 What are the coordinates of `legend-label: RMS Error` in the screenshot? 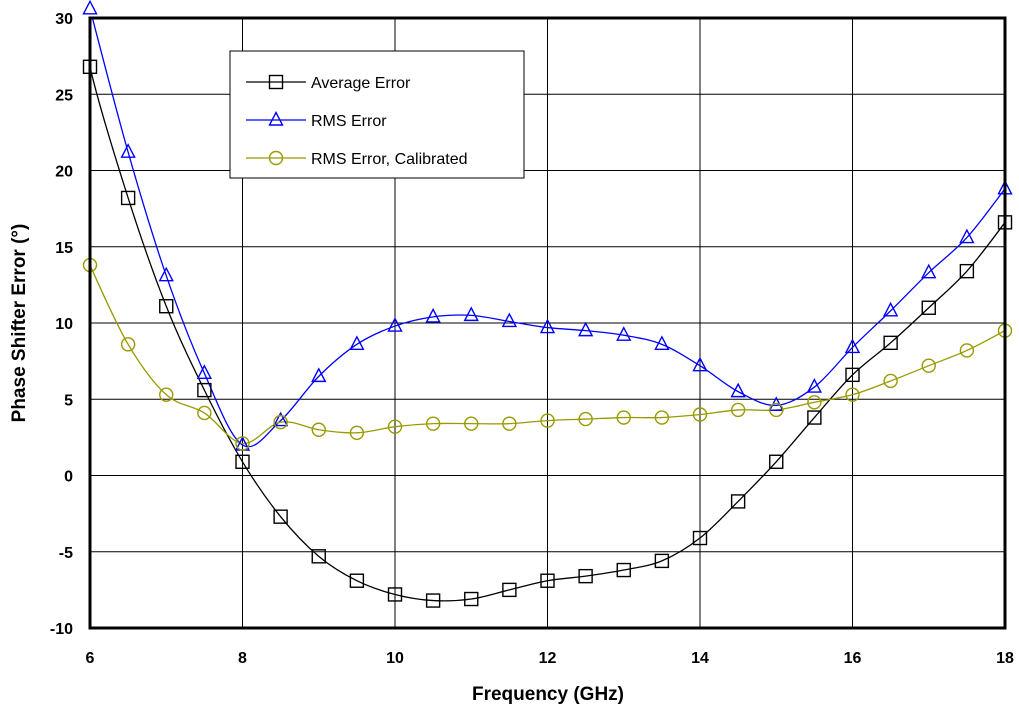 It's located at (349, 121).